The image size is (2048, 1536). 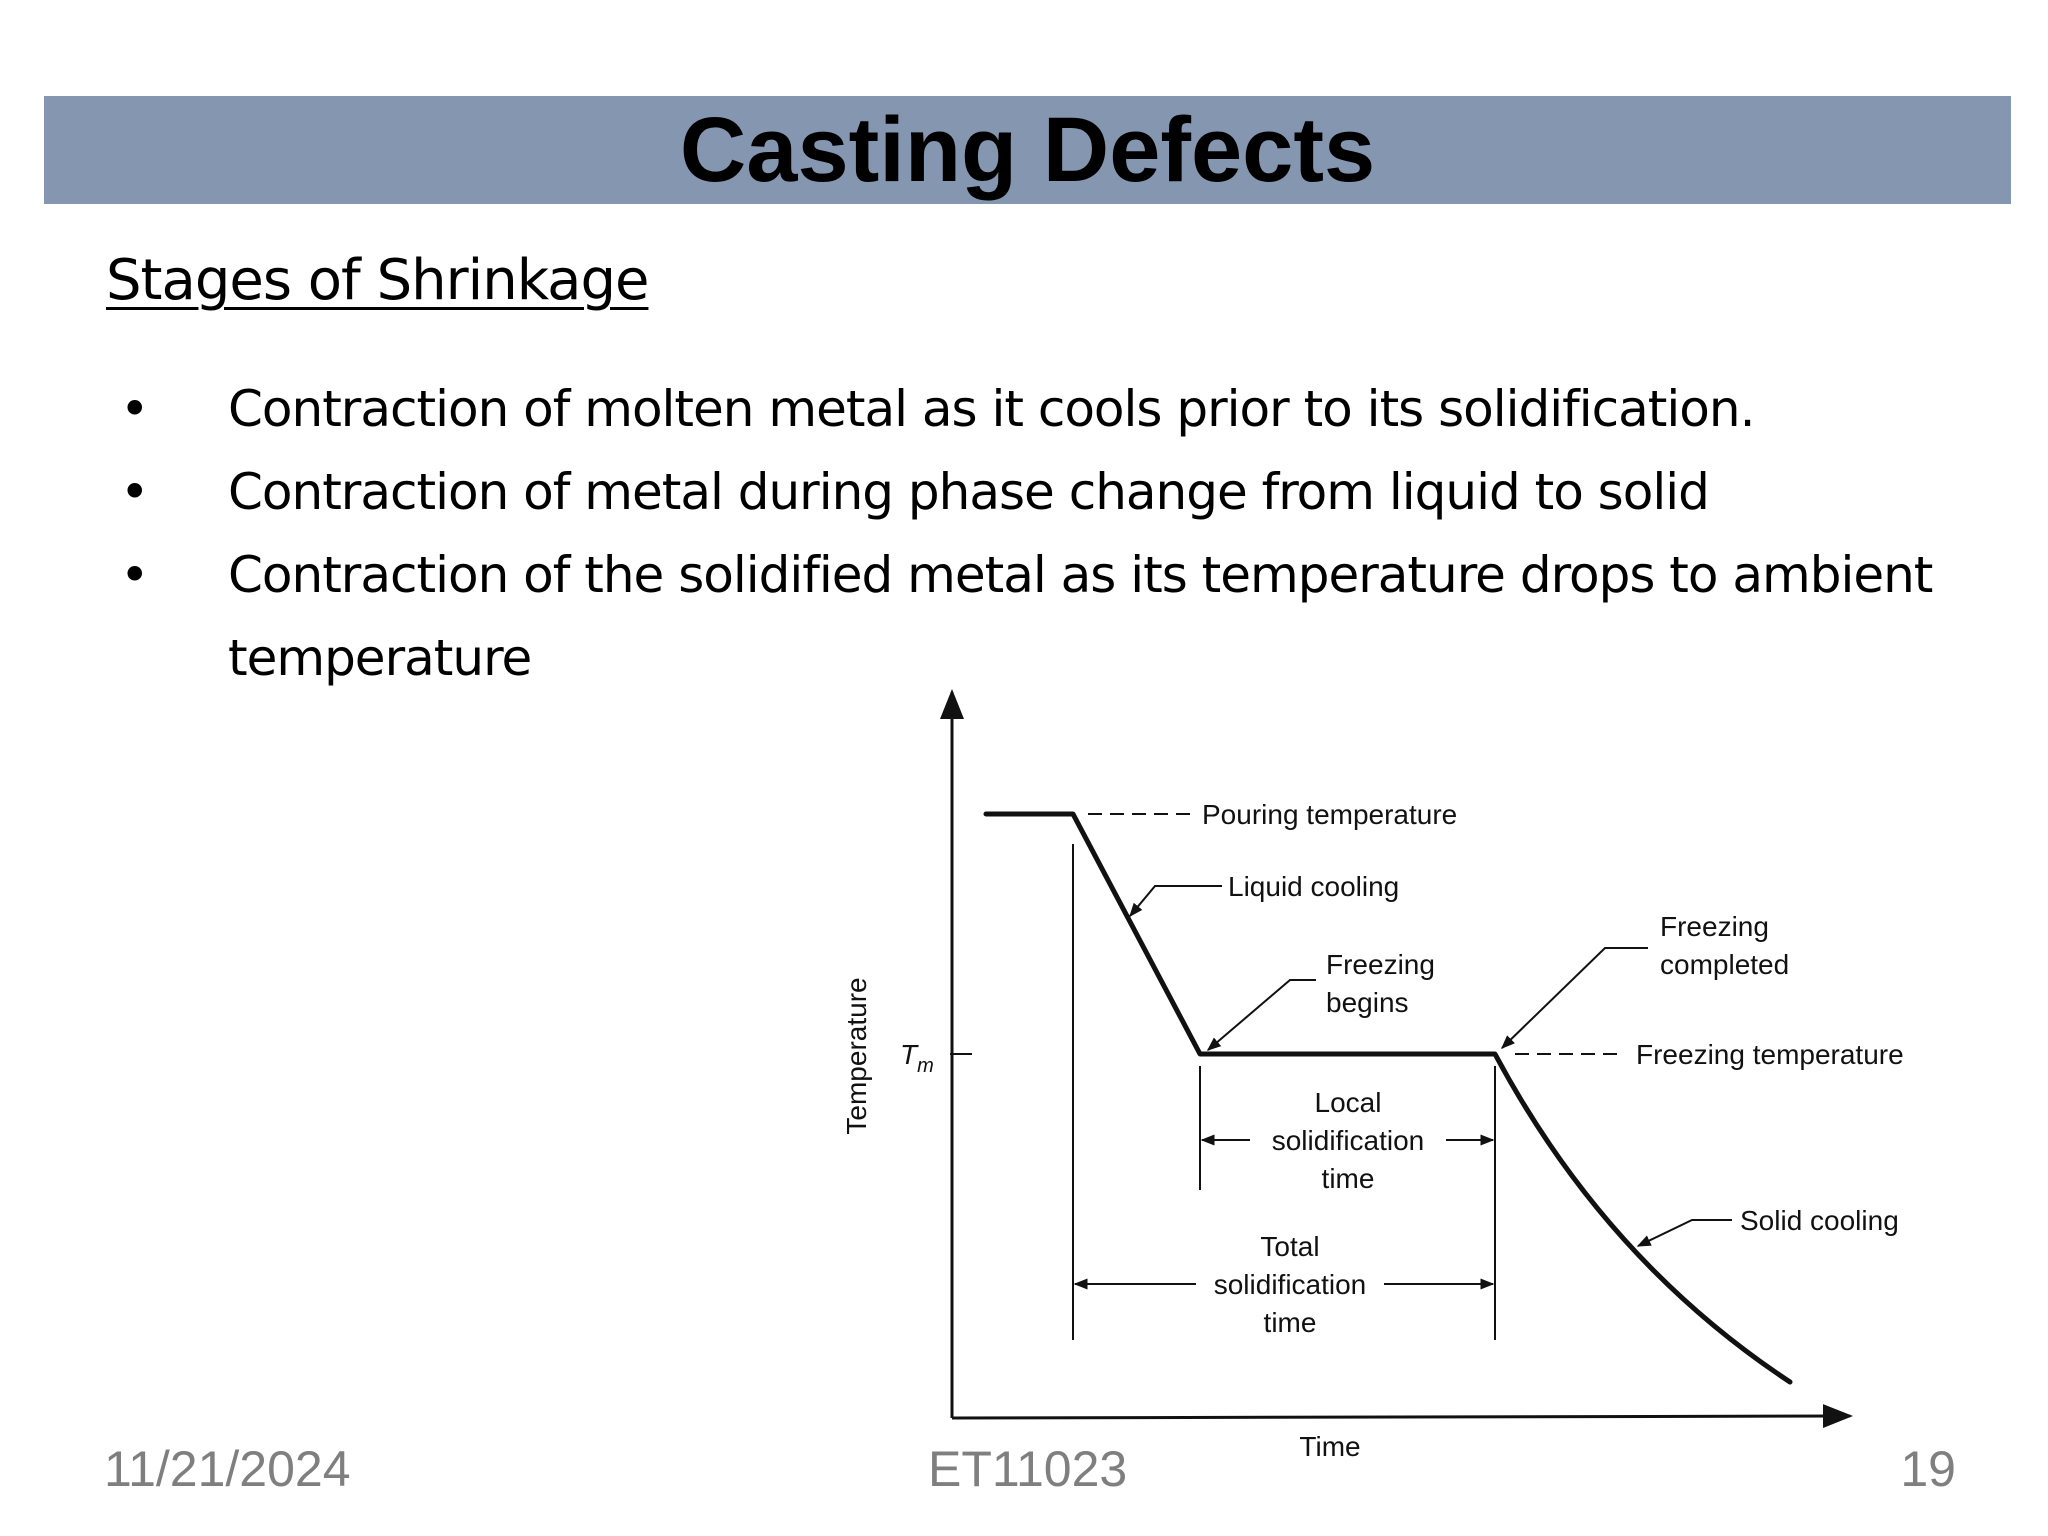 What do you see at coordinates (1402, 1416) in the screenshot?
I see `x-axis` at bounding box center [1402, 1416].